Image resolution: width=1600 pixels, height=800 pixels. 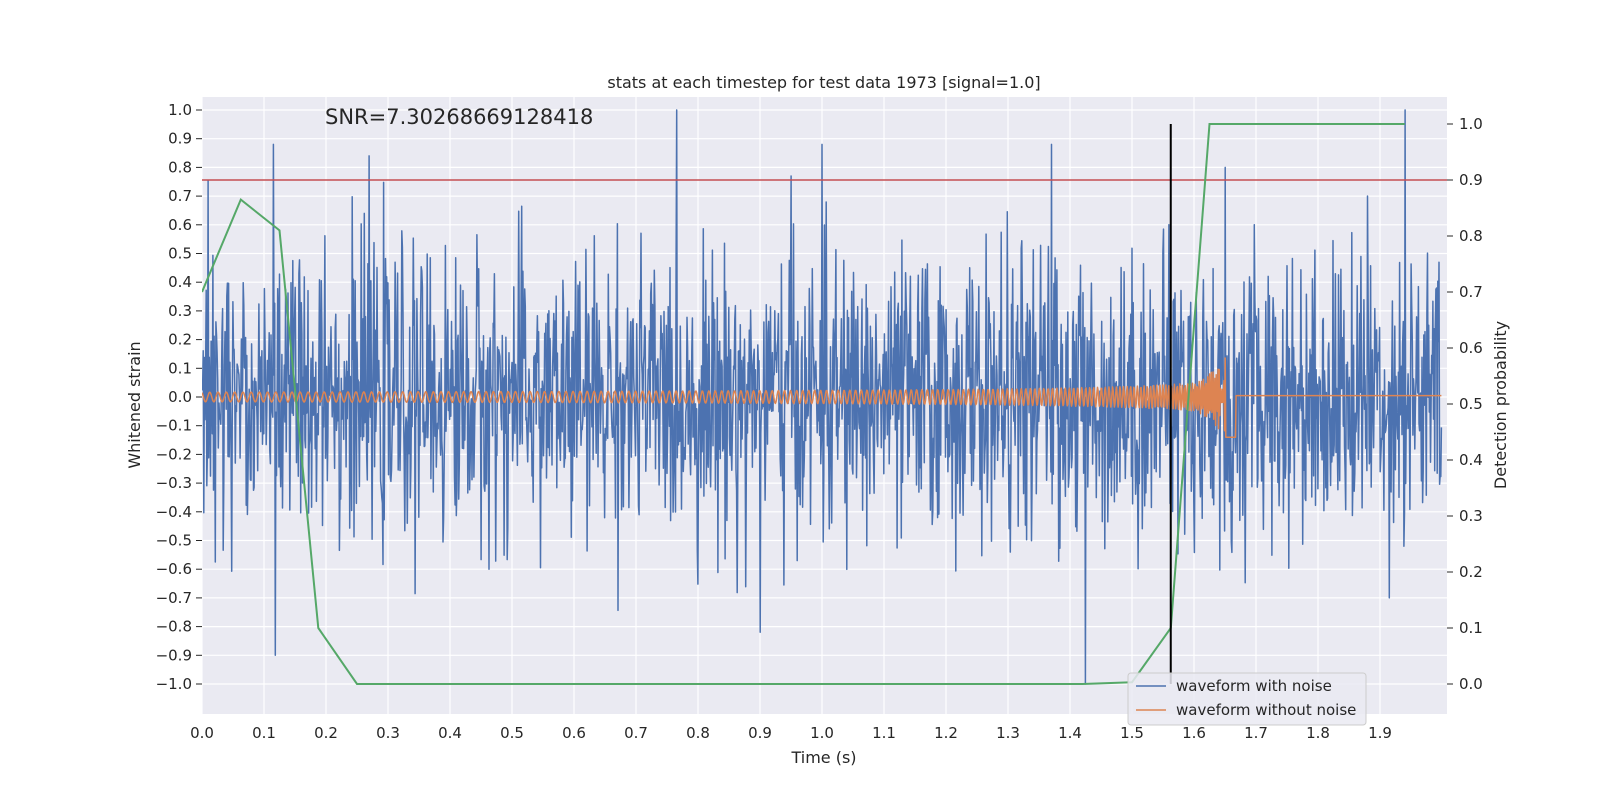 I want to click on x-tick-label: 0.1, so click(x=264, y=733).